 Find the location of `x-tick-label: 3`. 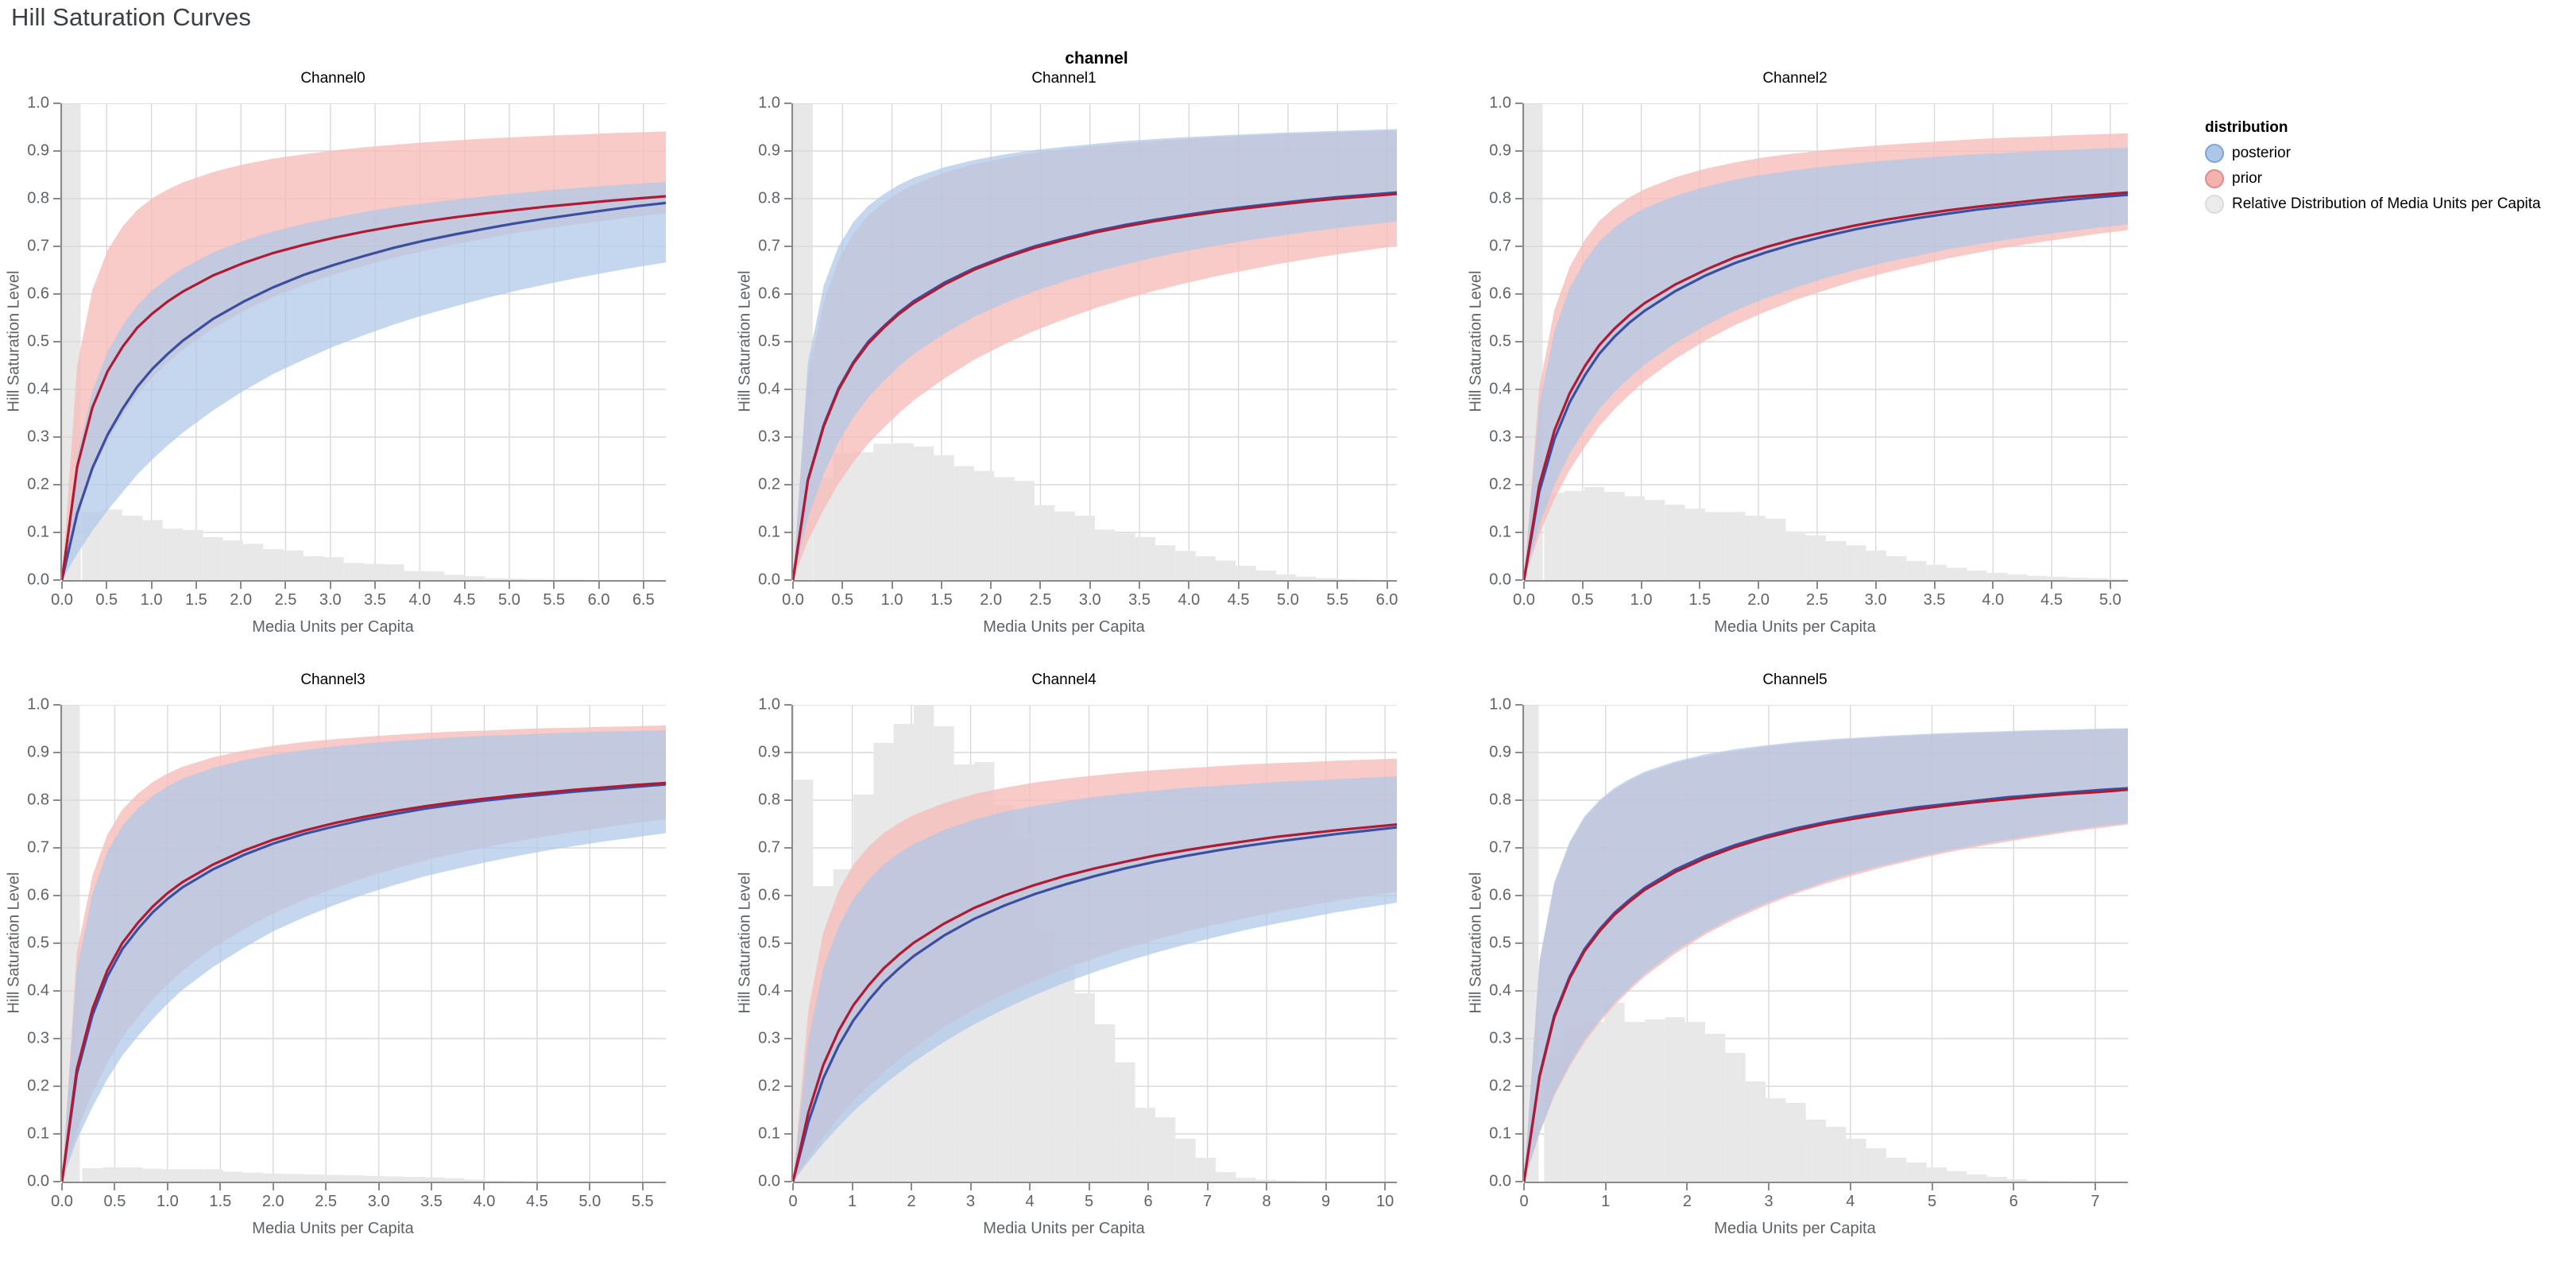

x-tick-label: 3 is located at coordinates (1768, 1201).